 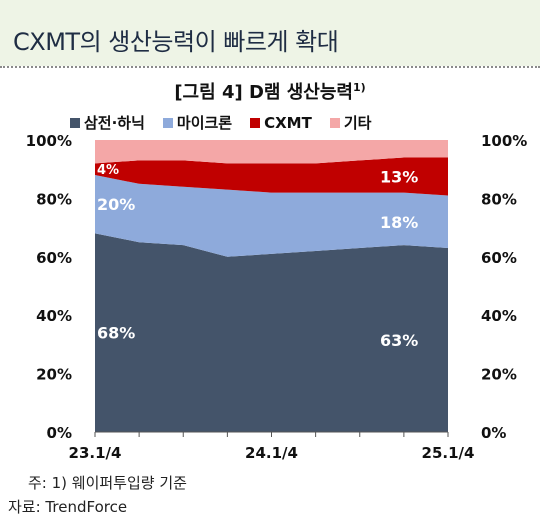 I want to click on x-tick-label: 24.1/4, so click(x=271, y=453).